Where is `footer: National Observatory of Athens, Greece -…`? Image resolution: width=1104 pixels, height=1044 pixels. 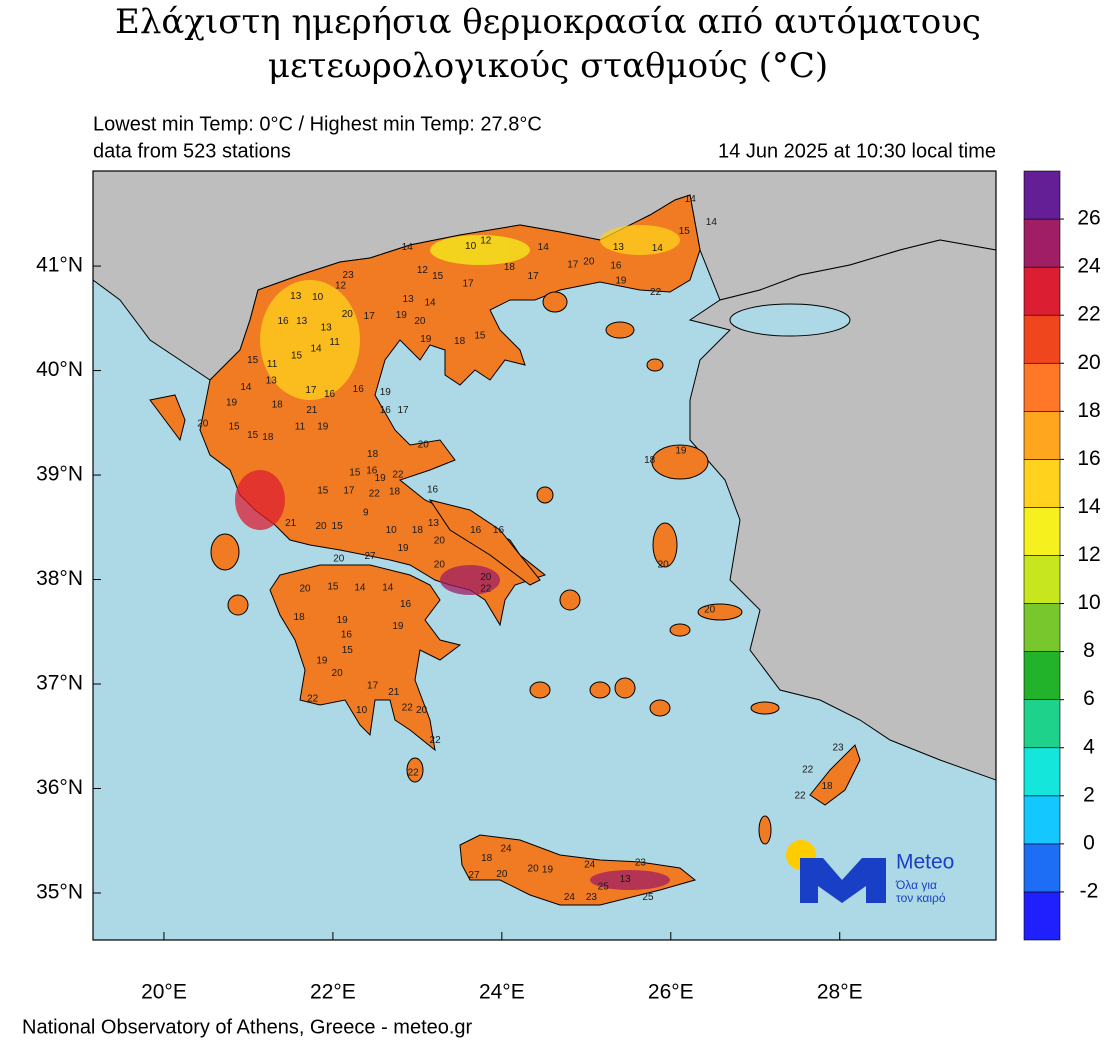
footer: National Observatory of Athens, Greece -… is located at coordinates (247, 1027).